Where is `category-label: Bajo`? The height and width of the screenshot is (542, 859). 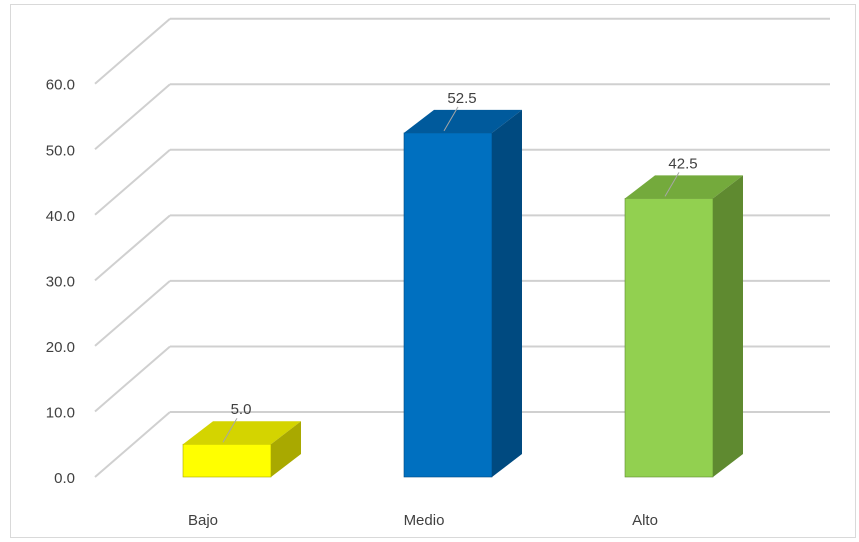
category-label: Bajo is located at coordinates (203, 520).